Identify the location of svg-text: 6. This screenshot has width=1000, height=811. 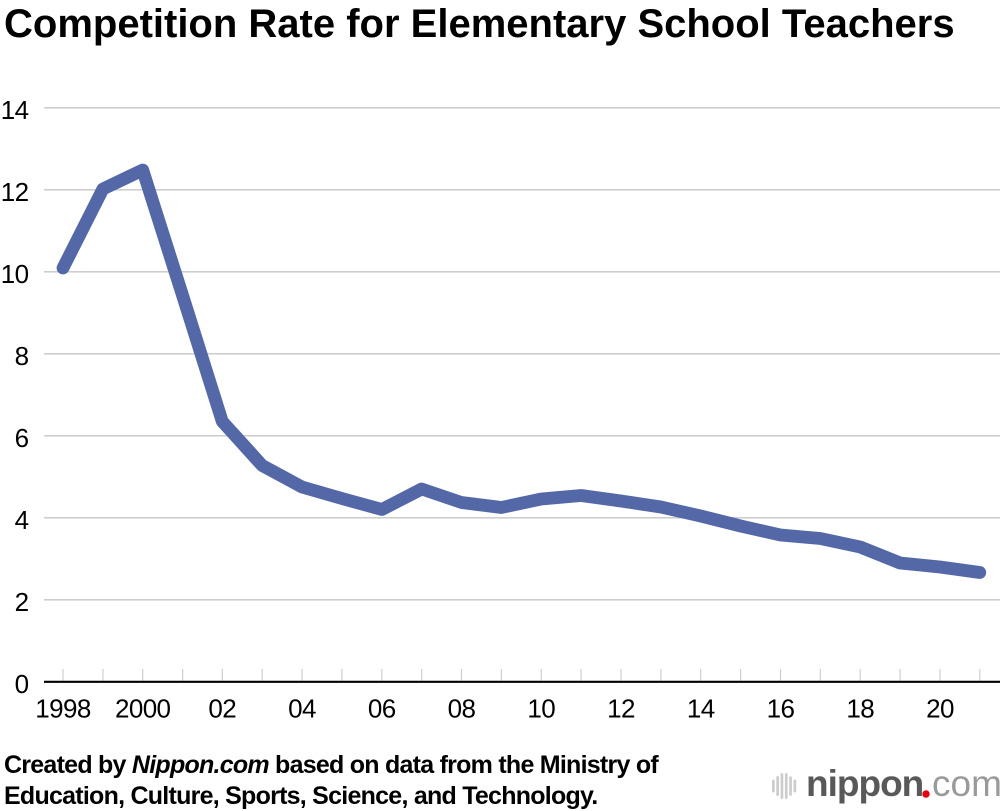
(22, 438).